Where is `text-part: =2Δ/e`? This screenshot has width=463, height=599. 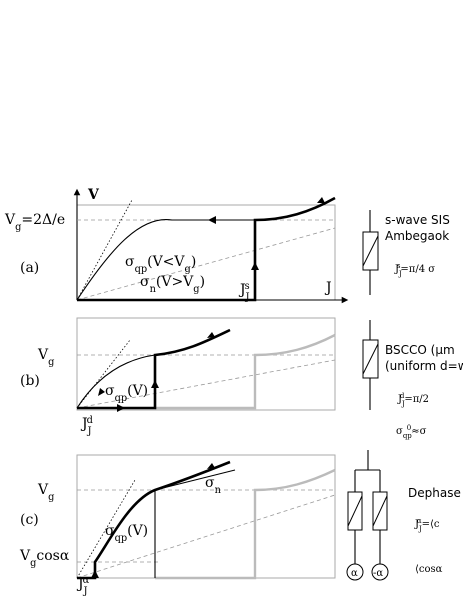
text-part: =2Δ/e is located at coordinates (43, 220).